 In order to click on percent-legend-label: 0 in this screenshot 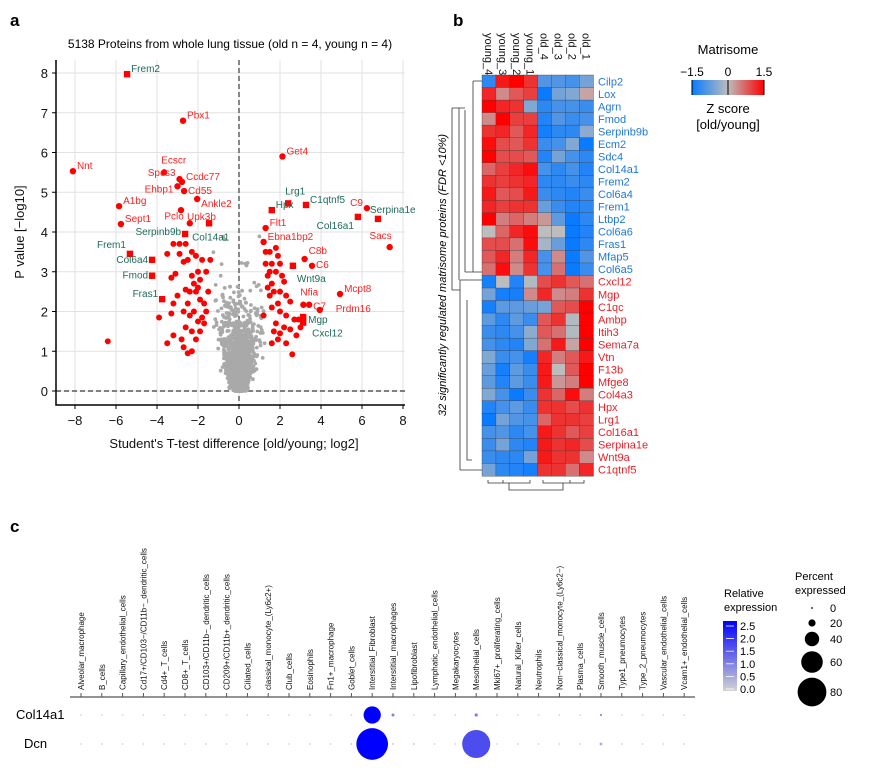, I will do `click(833, 609)`.